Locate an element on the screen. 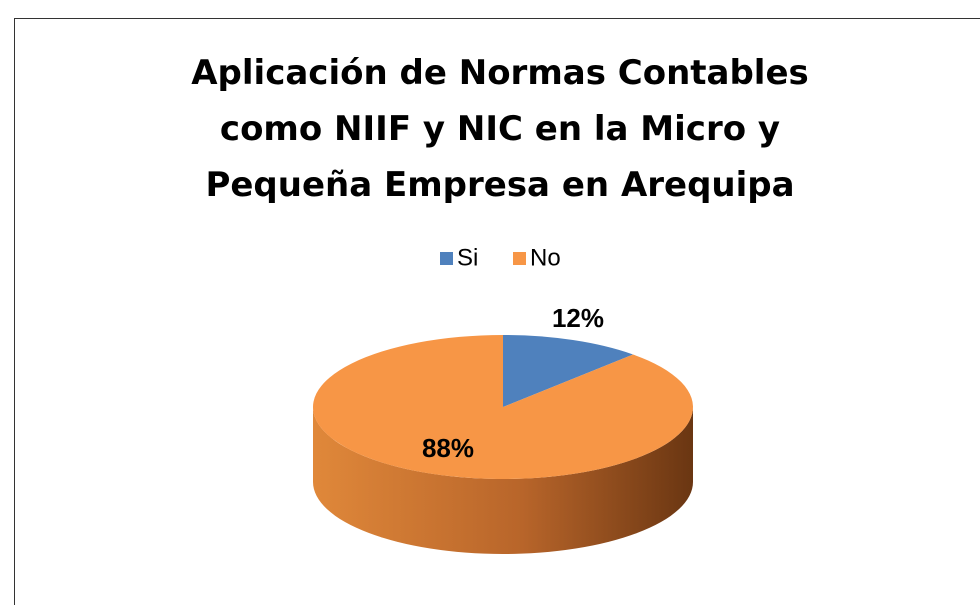 The height and width of the screenshot is (605, 980). pie-side is located at coordinates (503, 480).